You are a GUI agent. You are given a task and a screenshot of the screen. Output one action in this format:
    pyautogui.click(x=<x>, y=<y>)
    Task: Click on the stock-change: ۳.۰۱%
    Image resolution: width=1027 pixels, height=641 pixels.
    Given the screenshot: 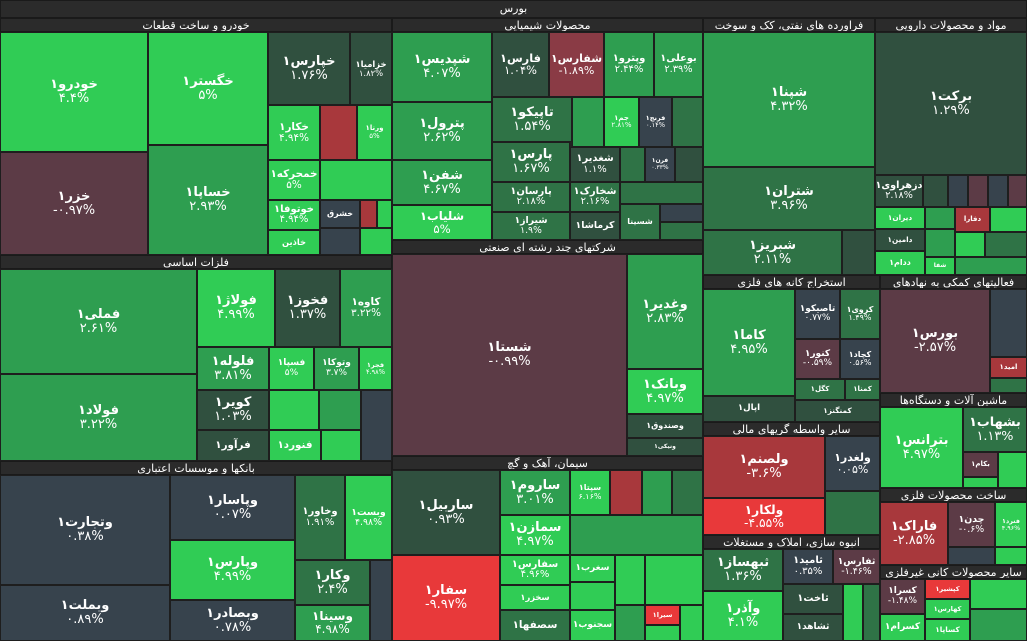 What is the action you would take?
    pyautogui.click(x=535, y=499)
    